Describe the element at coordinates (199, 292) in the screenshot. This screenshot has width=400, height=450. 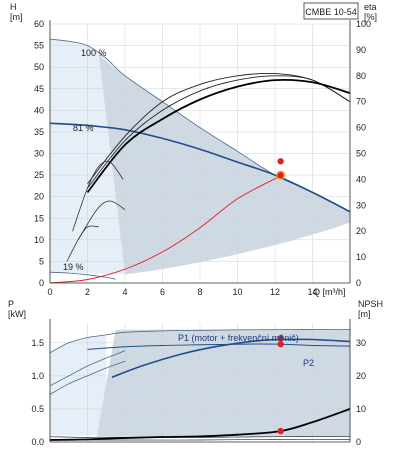
I see `top-x-tick-label: 8` at that location.